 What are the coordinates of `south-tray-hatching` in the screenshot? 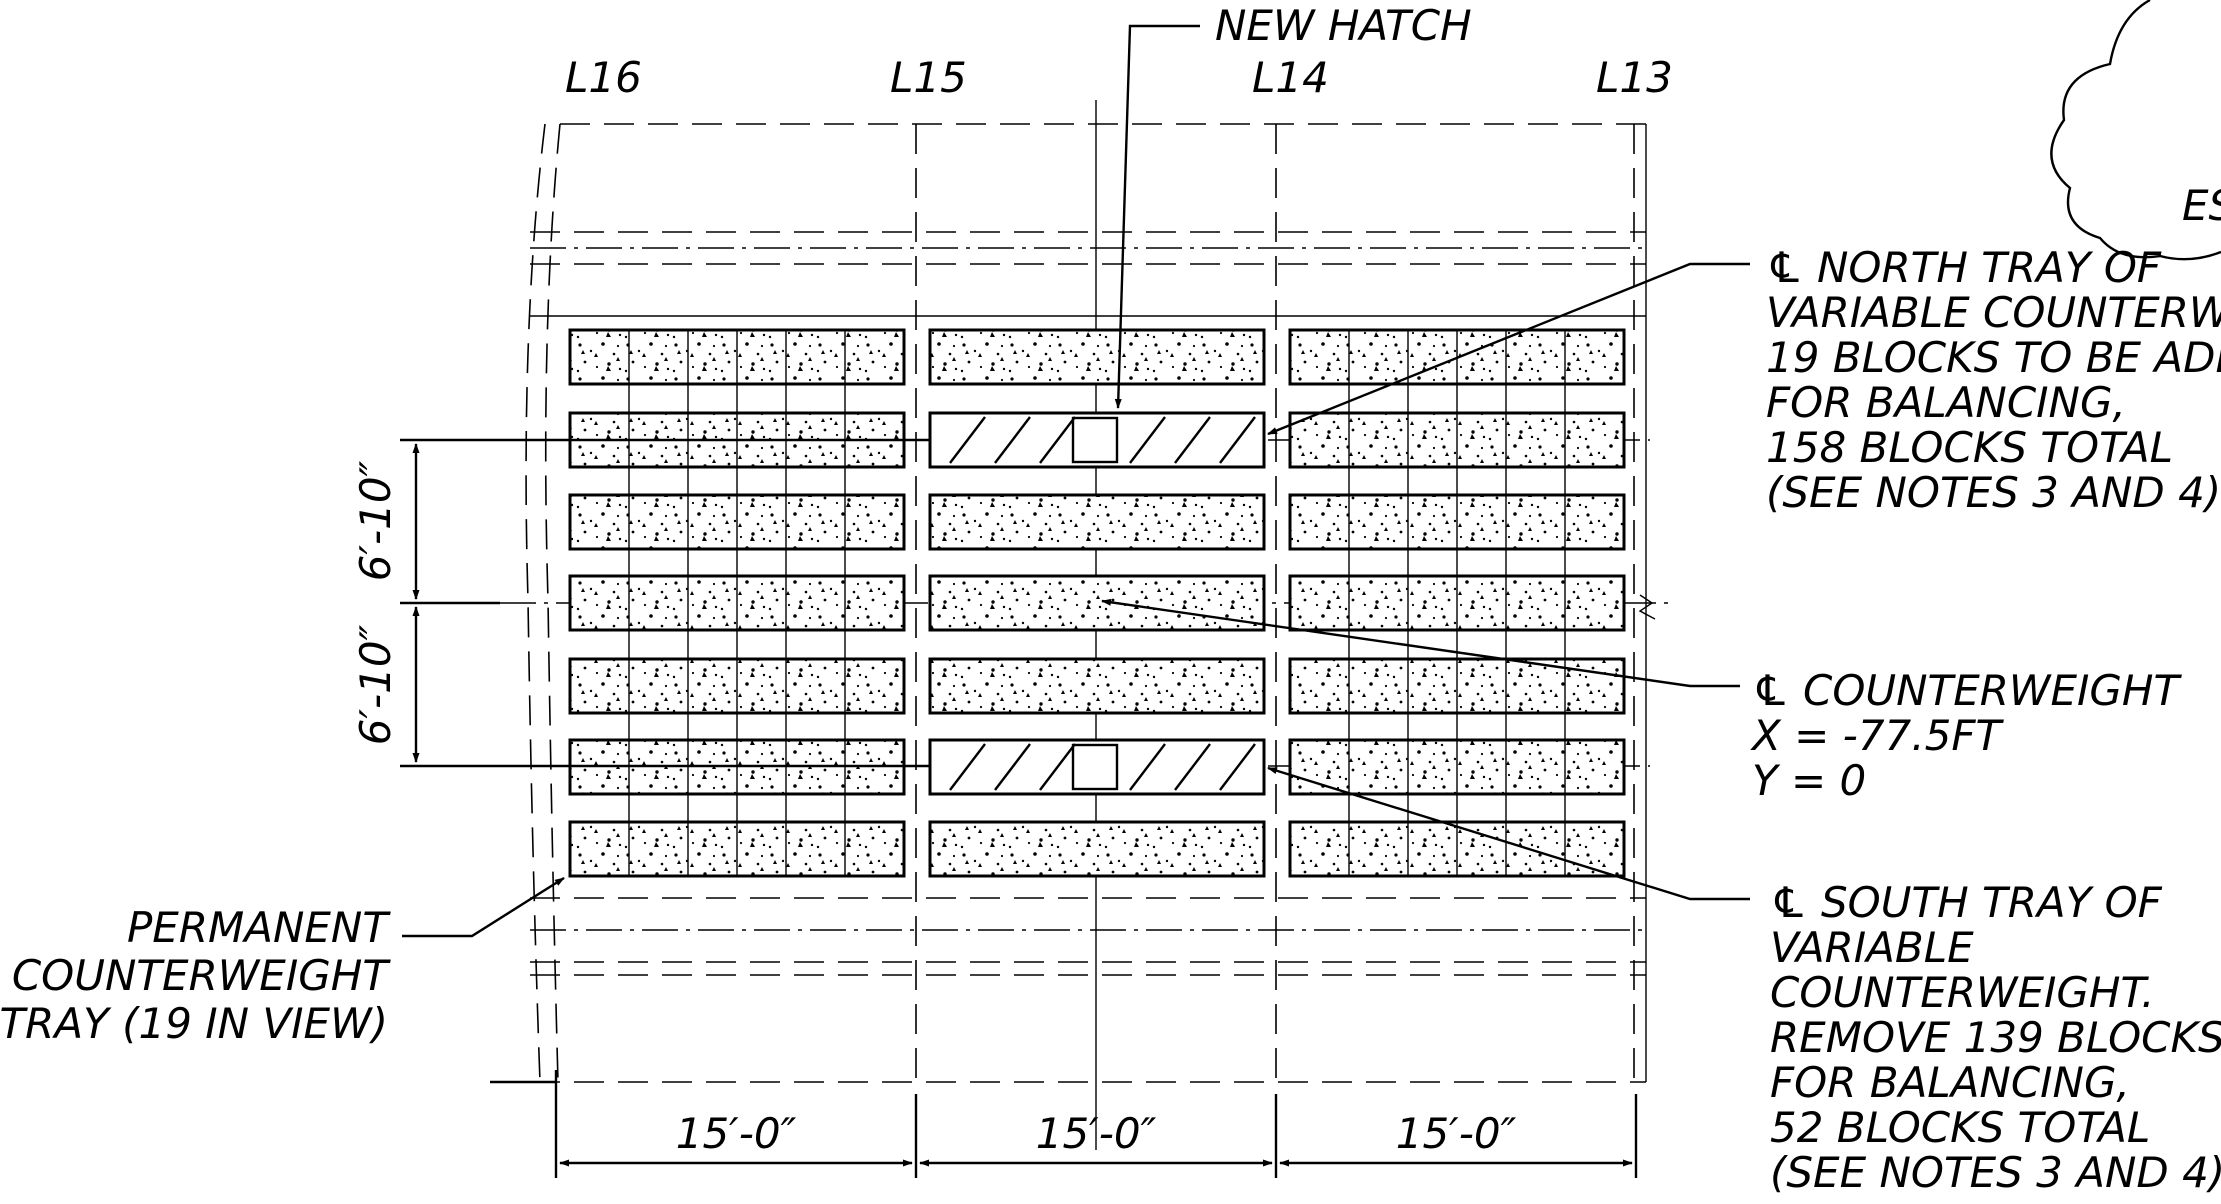 It's located at (1102, 767).